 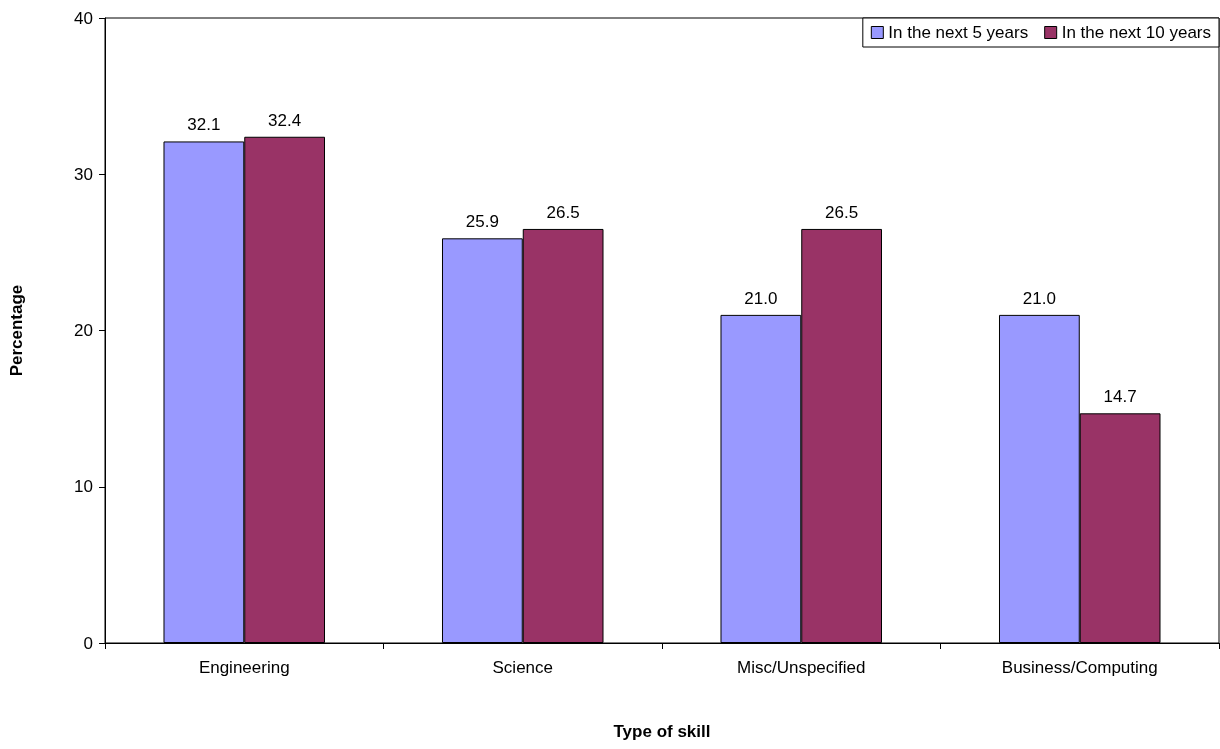 I want to click on data-label: 32.4, so click(x=285, y=120).